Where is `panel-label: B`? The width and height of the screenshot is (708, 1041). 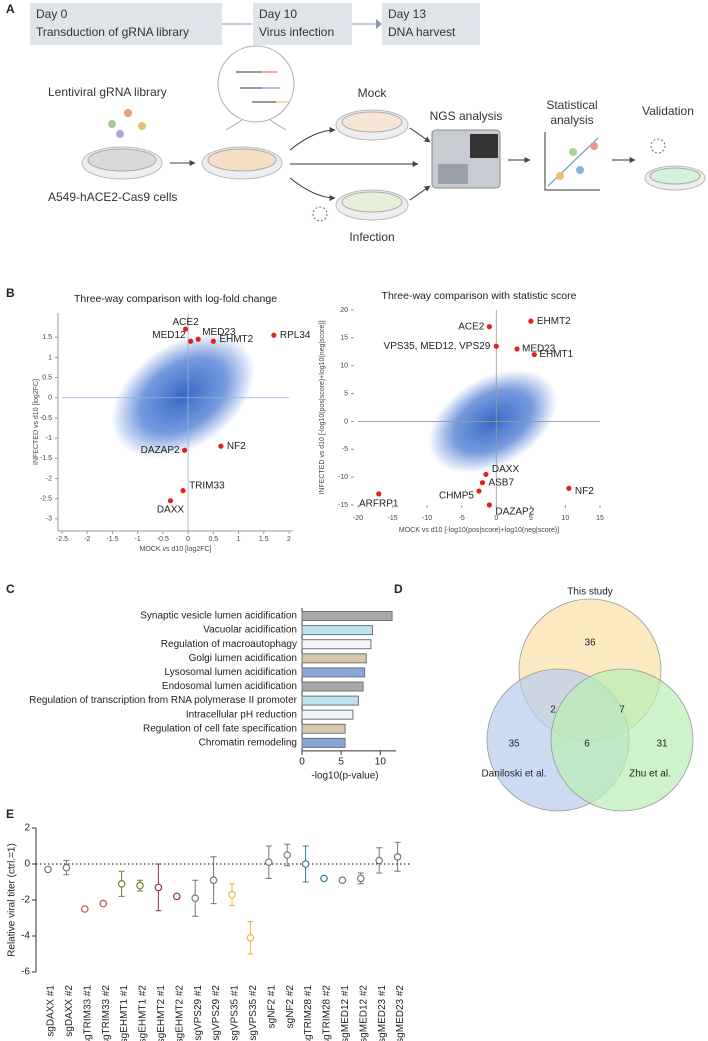 panel-label: B is located at coordinates (10, 293).